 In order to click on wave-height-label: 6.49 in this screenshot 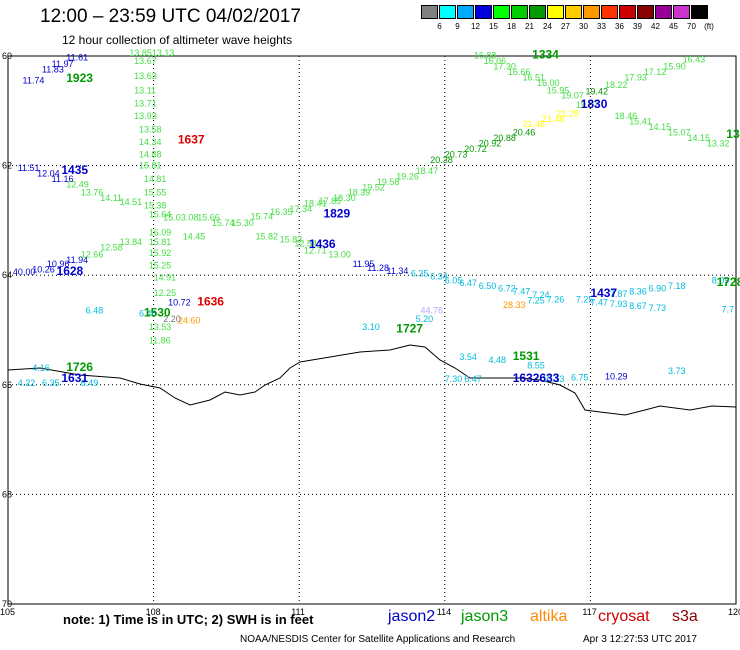, I will do `click(90, 383)`.